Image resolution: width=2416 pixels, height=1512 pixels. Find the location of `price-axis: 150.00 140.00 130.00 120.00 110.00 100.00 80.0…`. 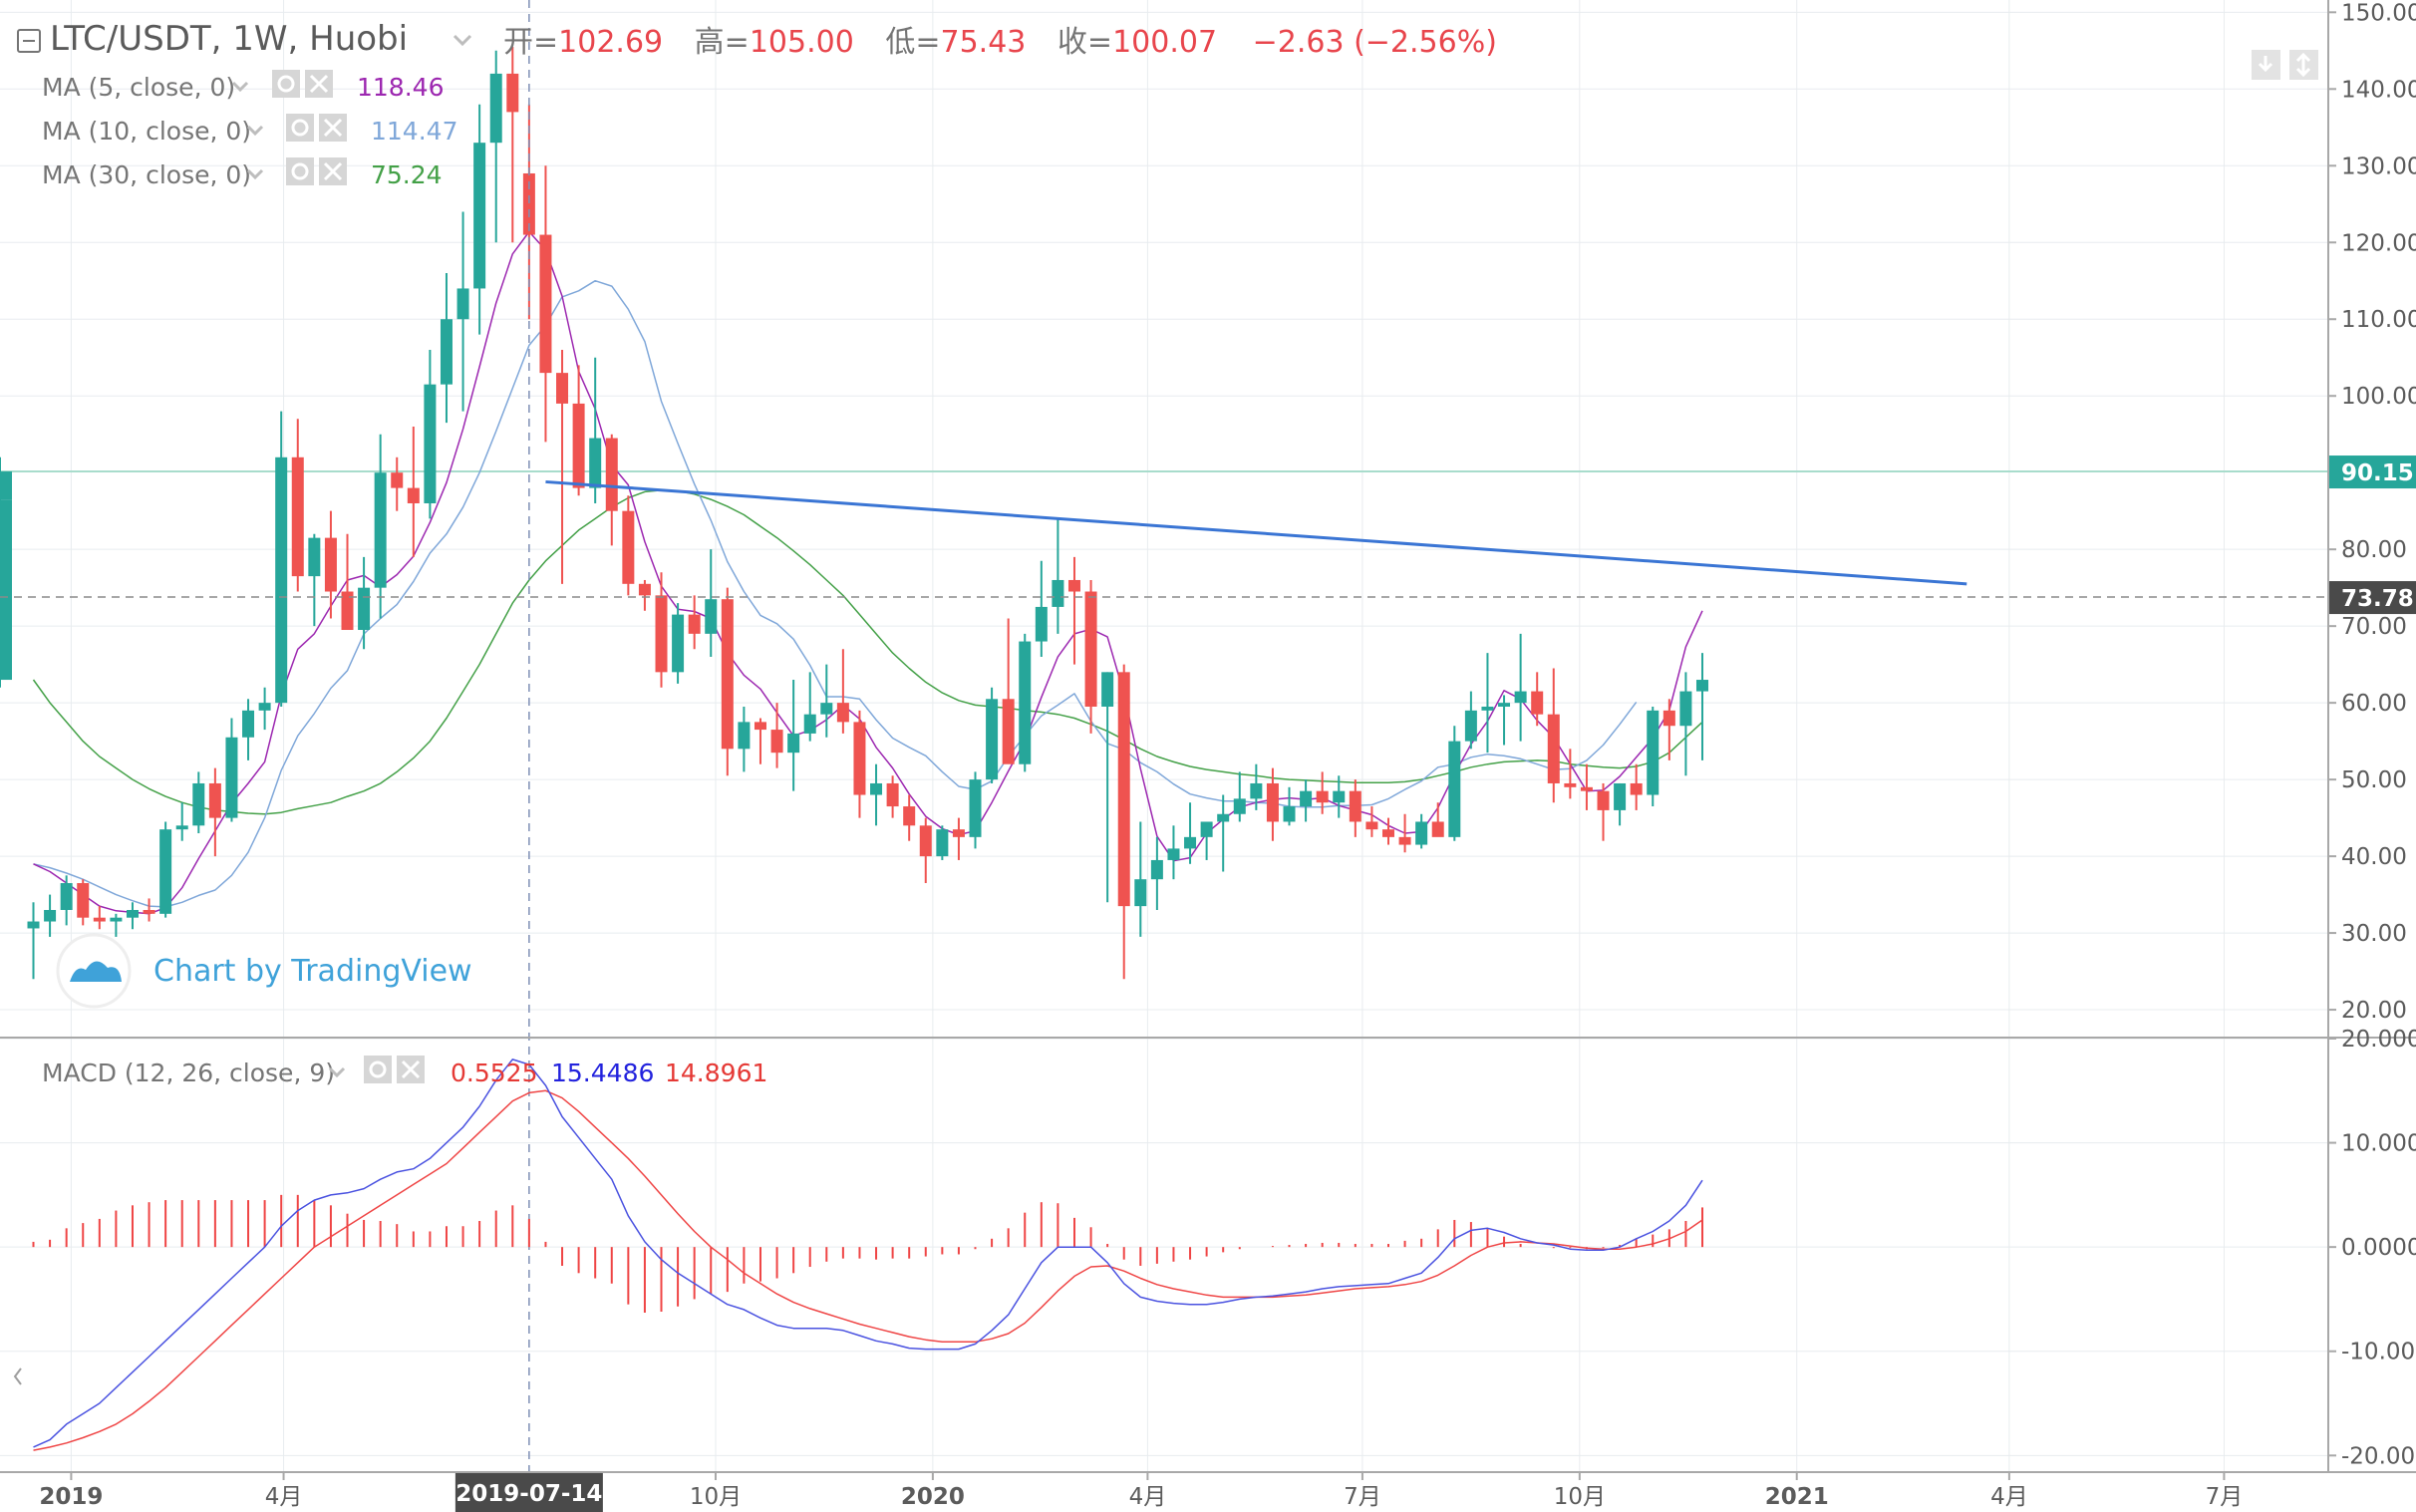

price-axis: 150.00 140.00 130.00 120.00 110.00 100.00 80.0… is located at coordinates (2372, 512).